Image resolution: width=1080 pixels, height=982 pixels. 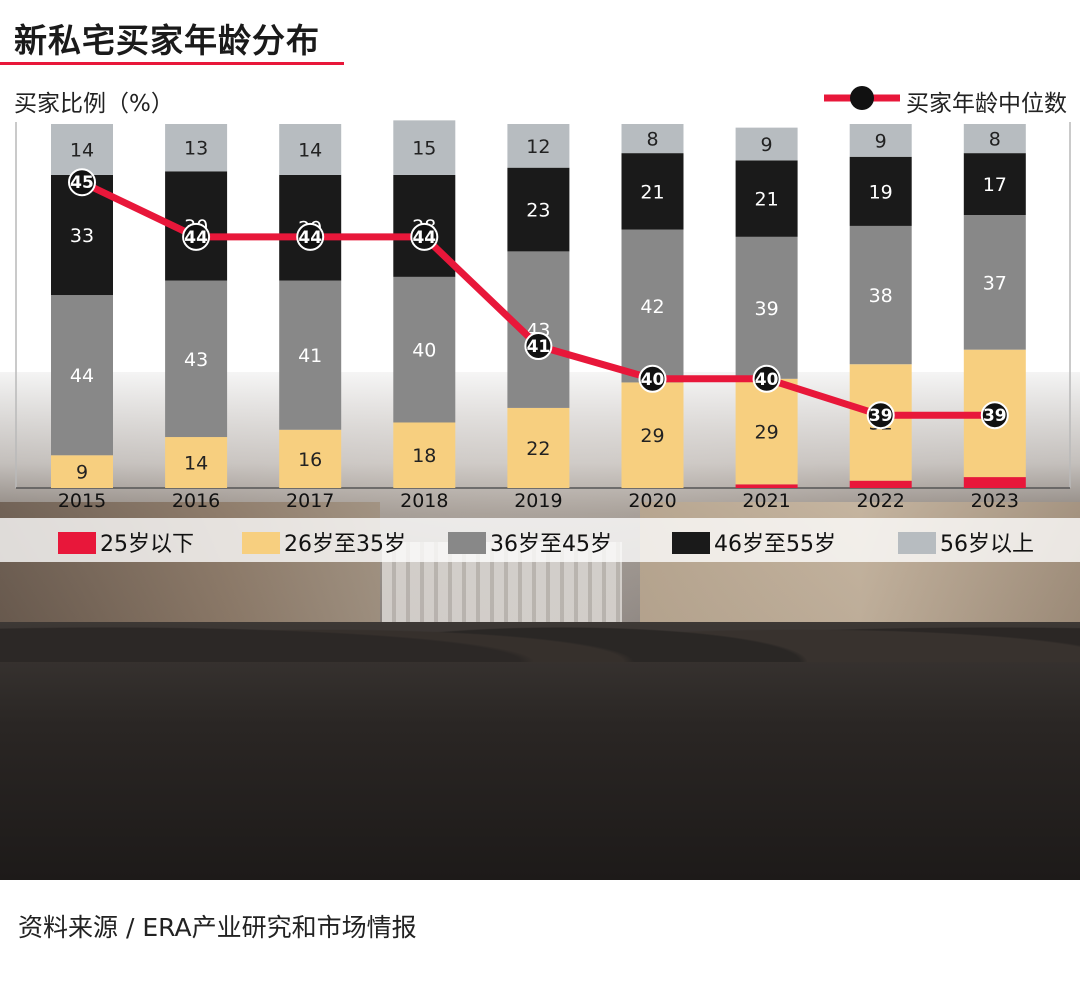 I want to click on legend-item: 26岁至35岁, so click(x=324, y=542).